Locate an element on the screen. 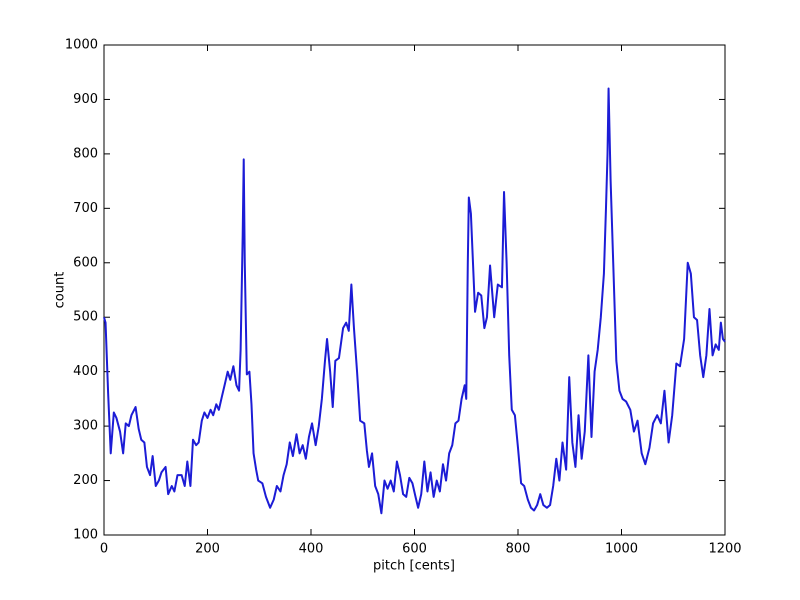  x-tick-label: 400 is located at coordinates (311, 549).